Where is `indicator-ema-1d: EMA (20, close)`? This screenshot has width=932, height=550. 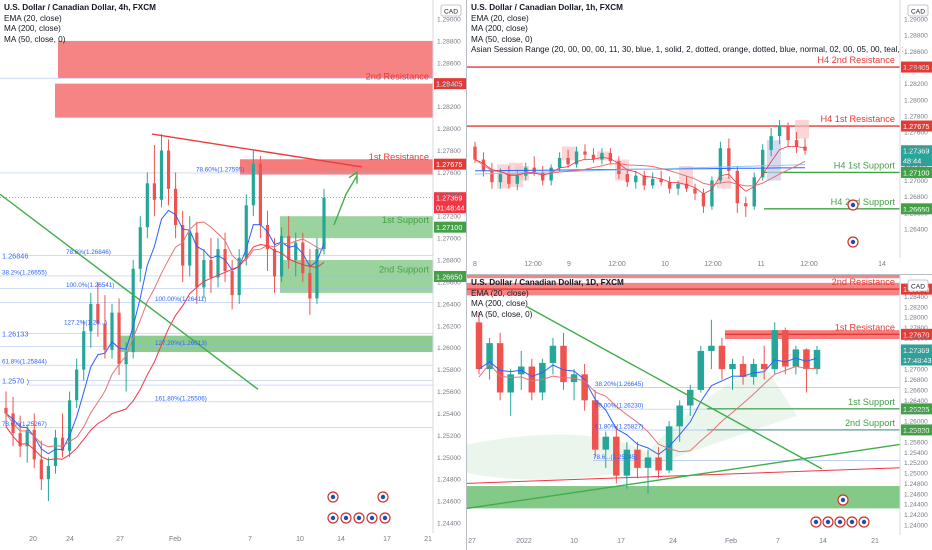
indicator-ema-1d: EMA (20, close) is located at coordinates (500, 293).